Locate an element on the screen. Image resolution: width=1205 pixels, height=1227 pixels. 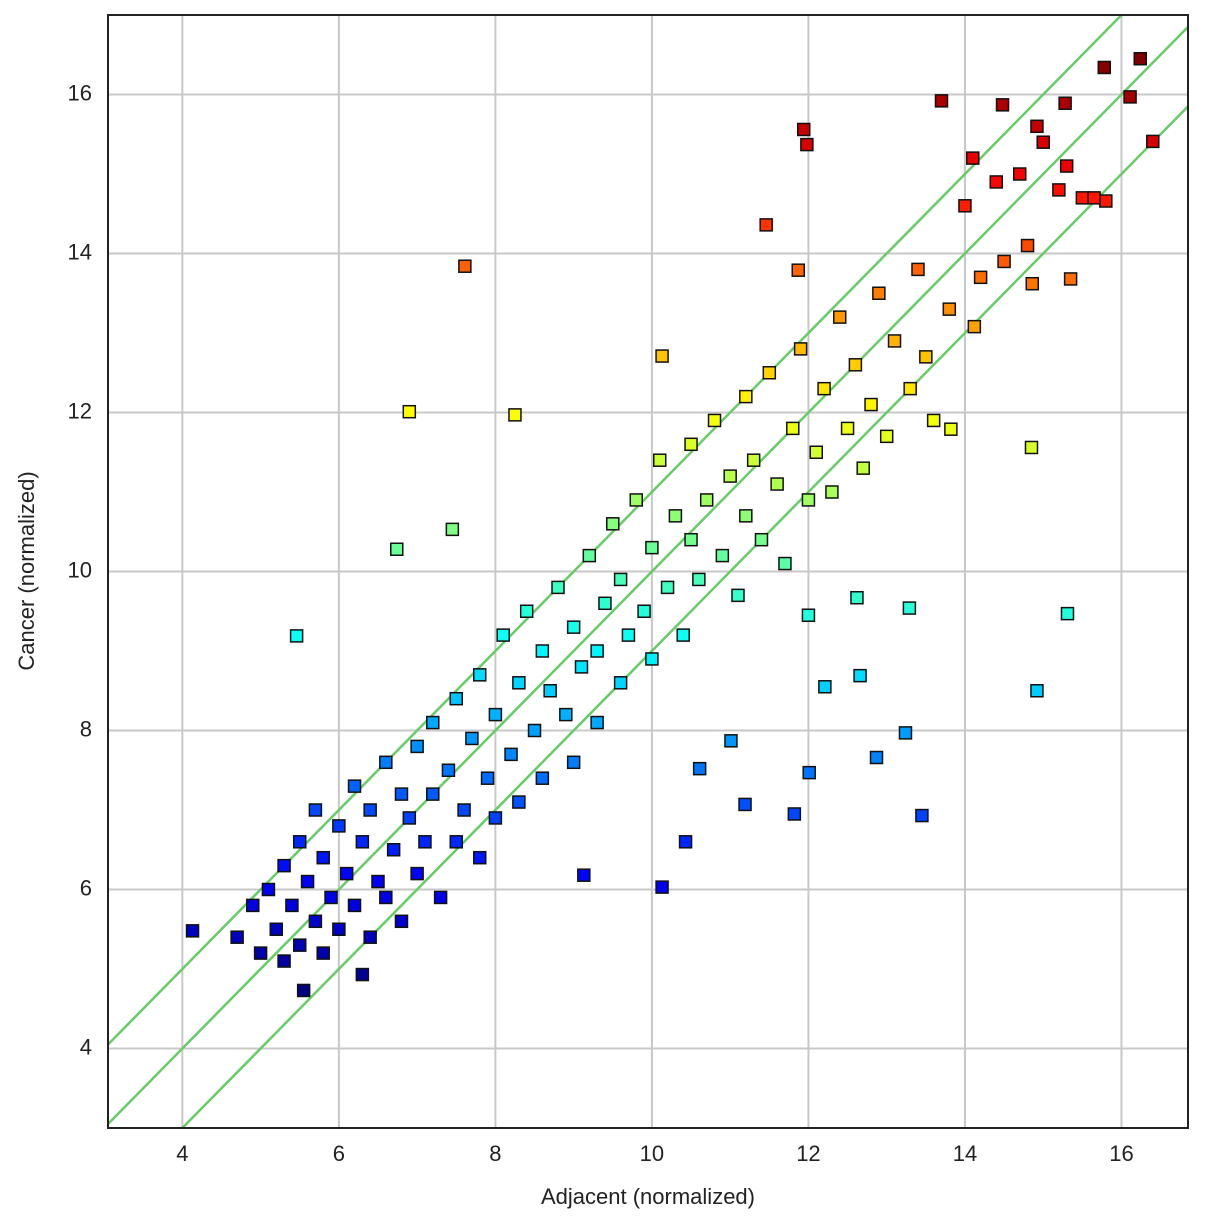
x-tick-label: 4 is located at coordinates (182, 1153).